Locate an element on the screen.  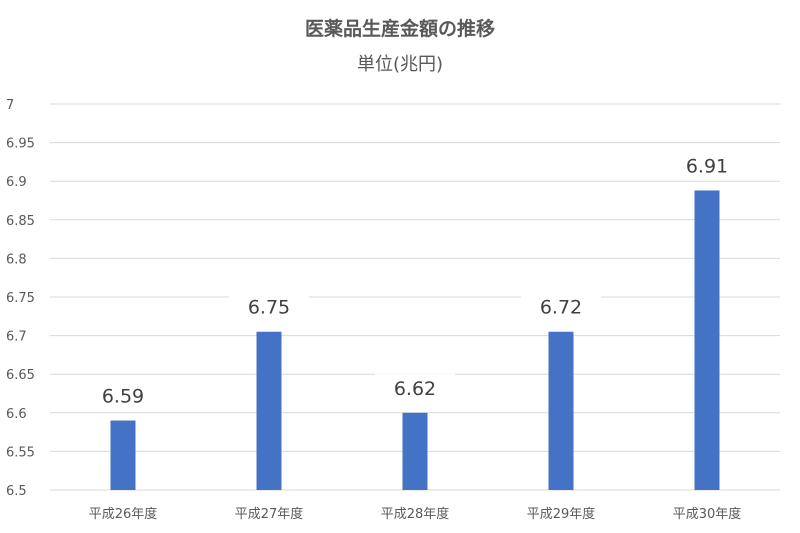
data-label: 6.91 is located at coordinates (707, 166).